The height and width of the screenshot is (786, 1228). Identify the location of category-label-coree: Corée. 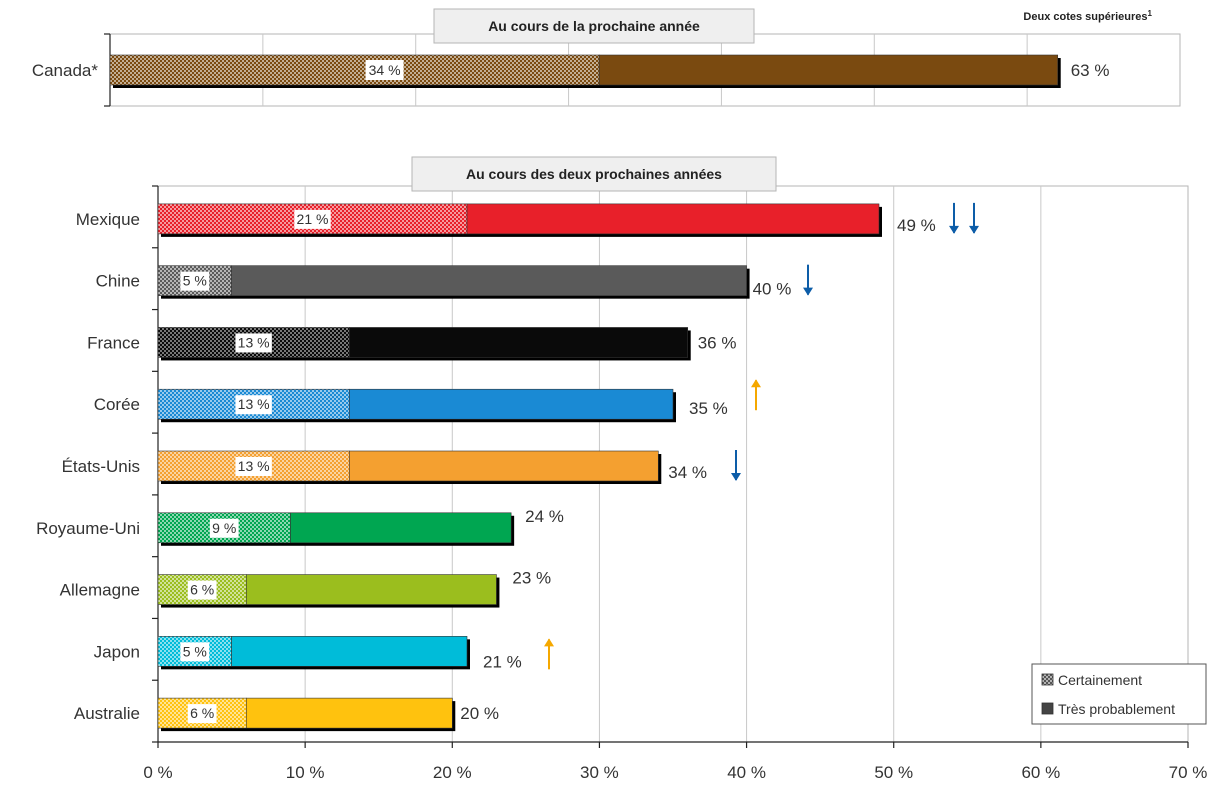
(117, 404).